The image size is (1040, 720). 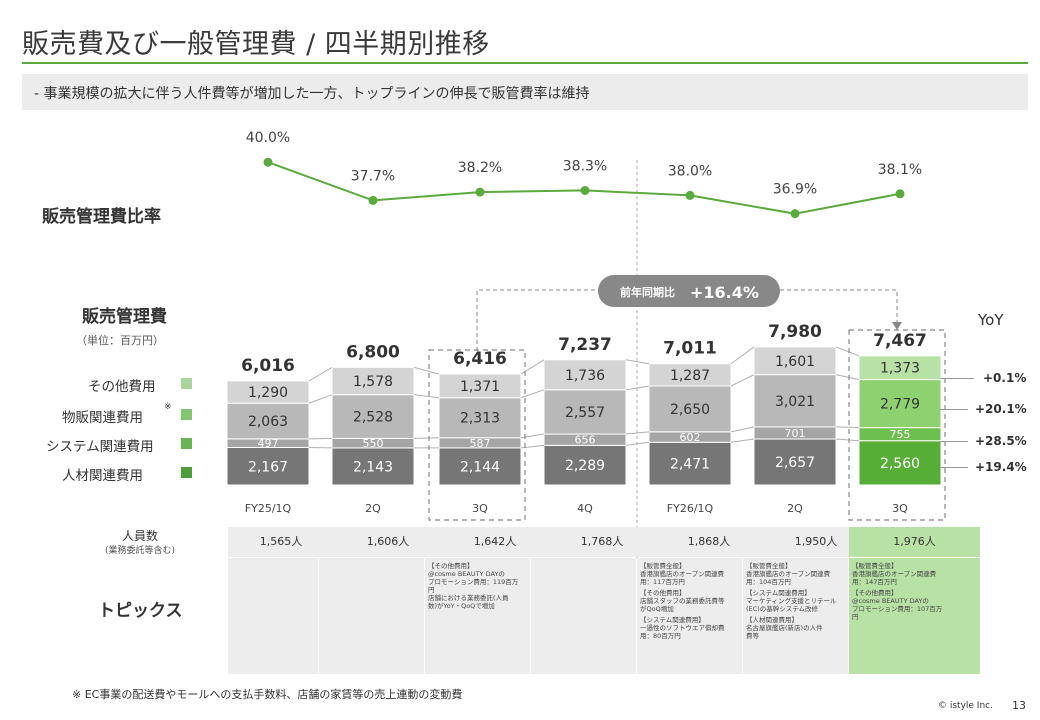 I want to click on copyright: © istyle Inc., so click(x=965, y=706).